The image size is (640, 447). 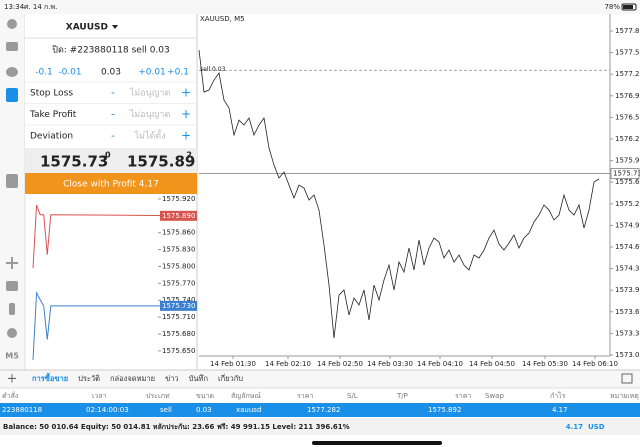 What do you see at coordinates (627, 74) in the screenshot?
I see `y-tick-label: 1577.225` at bounding box center [627, 74].